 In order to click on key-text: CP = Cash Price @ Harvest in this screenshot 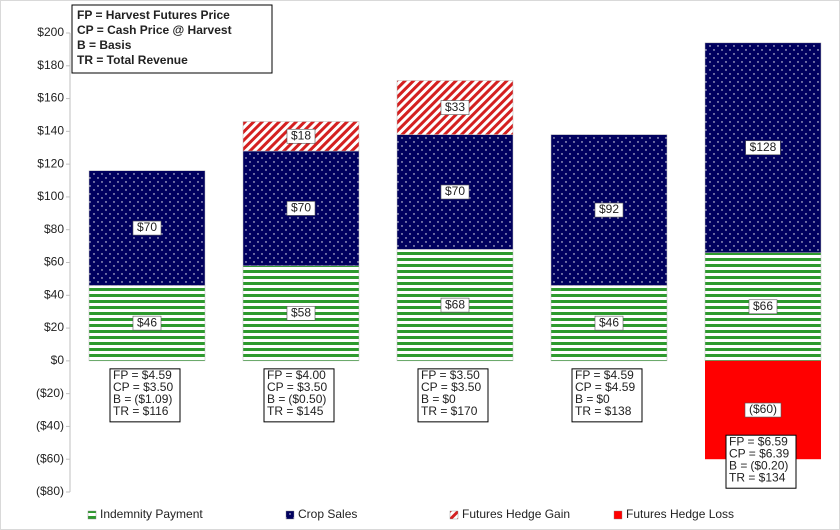, I will do `click(154, 30)`.